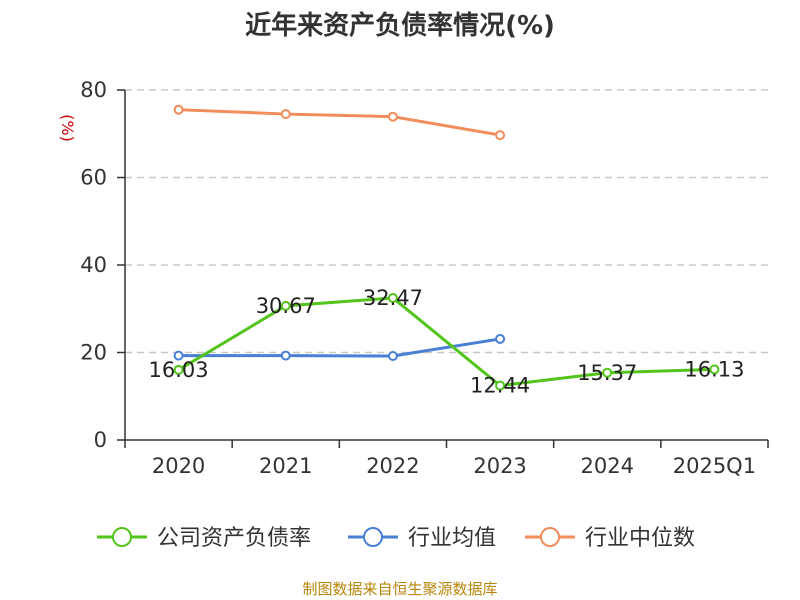 The width and height of the screenshot is (800, 600). I want to click on y-tick-labels: 0 20 40 60 80, so click(93, 265).